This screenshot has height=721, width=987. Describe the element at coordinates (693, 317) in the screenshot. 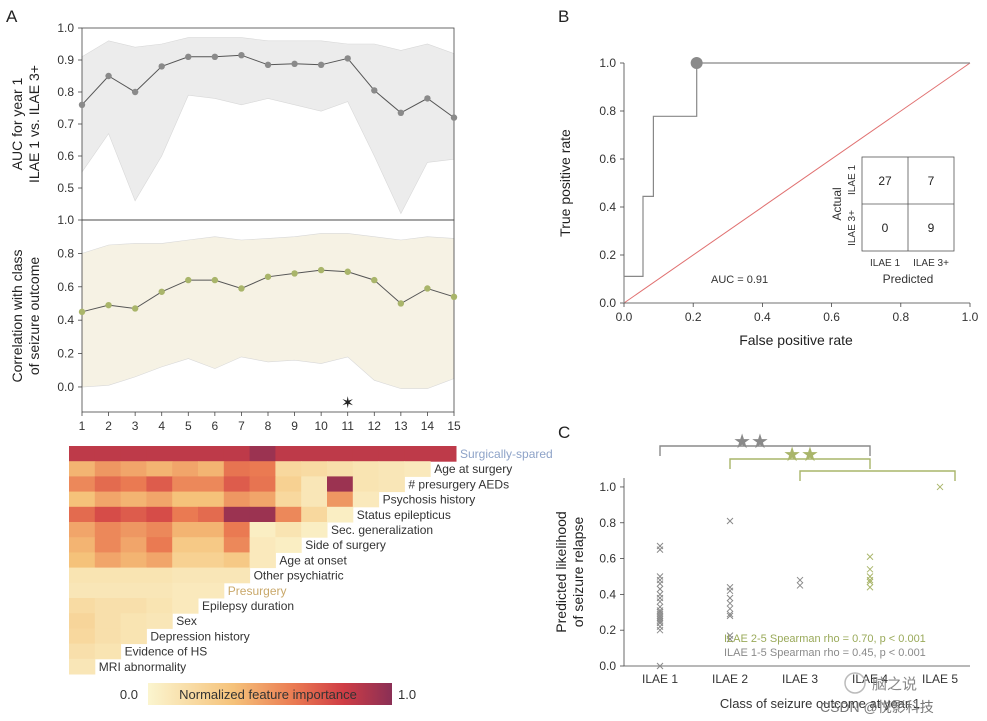

I see `roc-x-tick-label: 0.2` at that location.